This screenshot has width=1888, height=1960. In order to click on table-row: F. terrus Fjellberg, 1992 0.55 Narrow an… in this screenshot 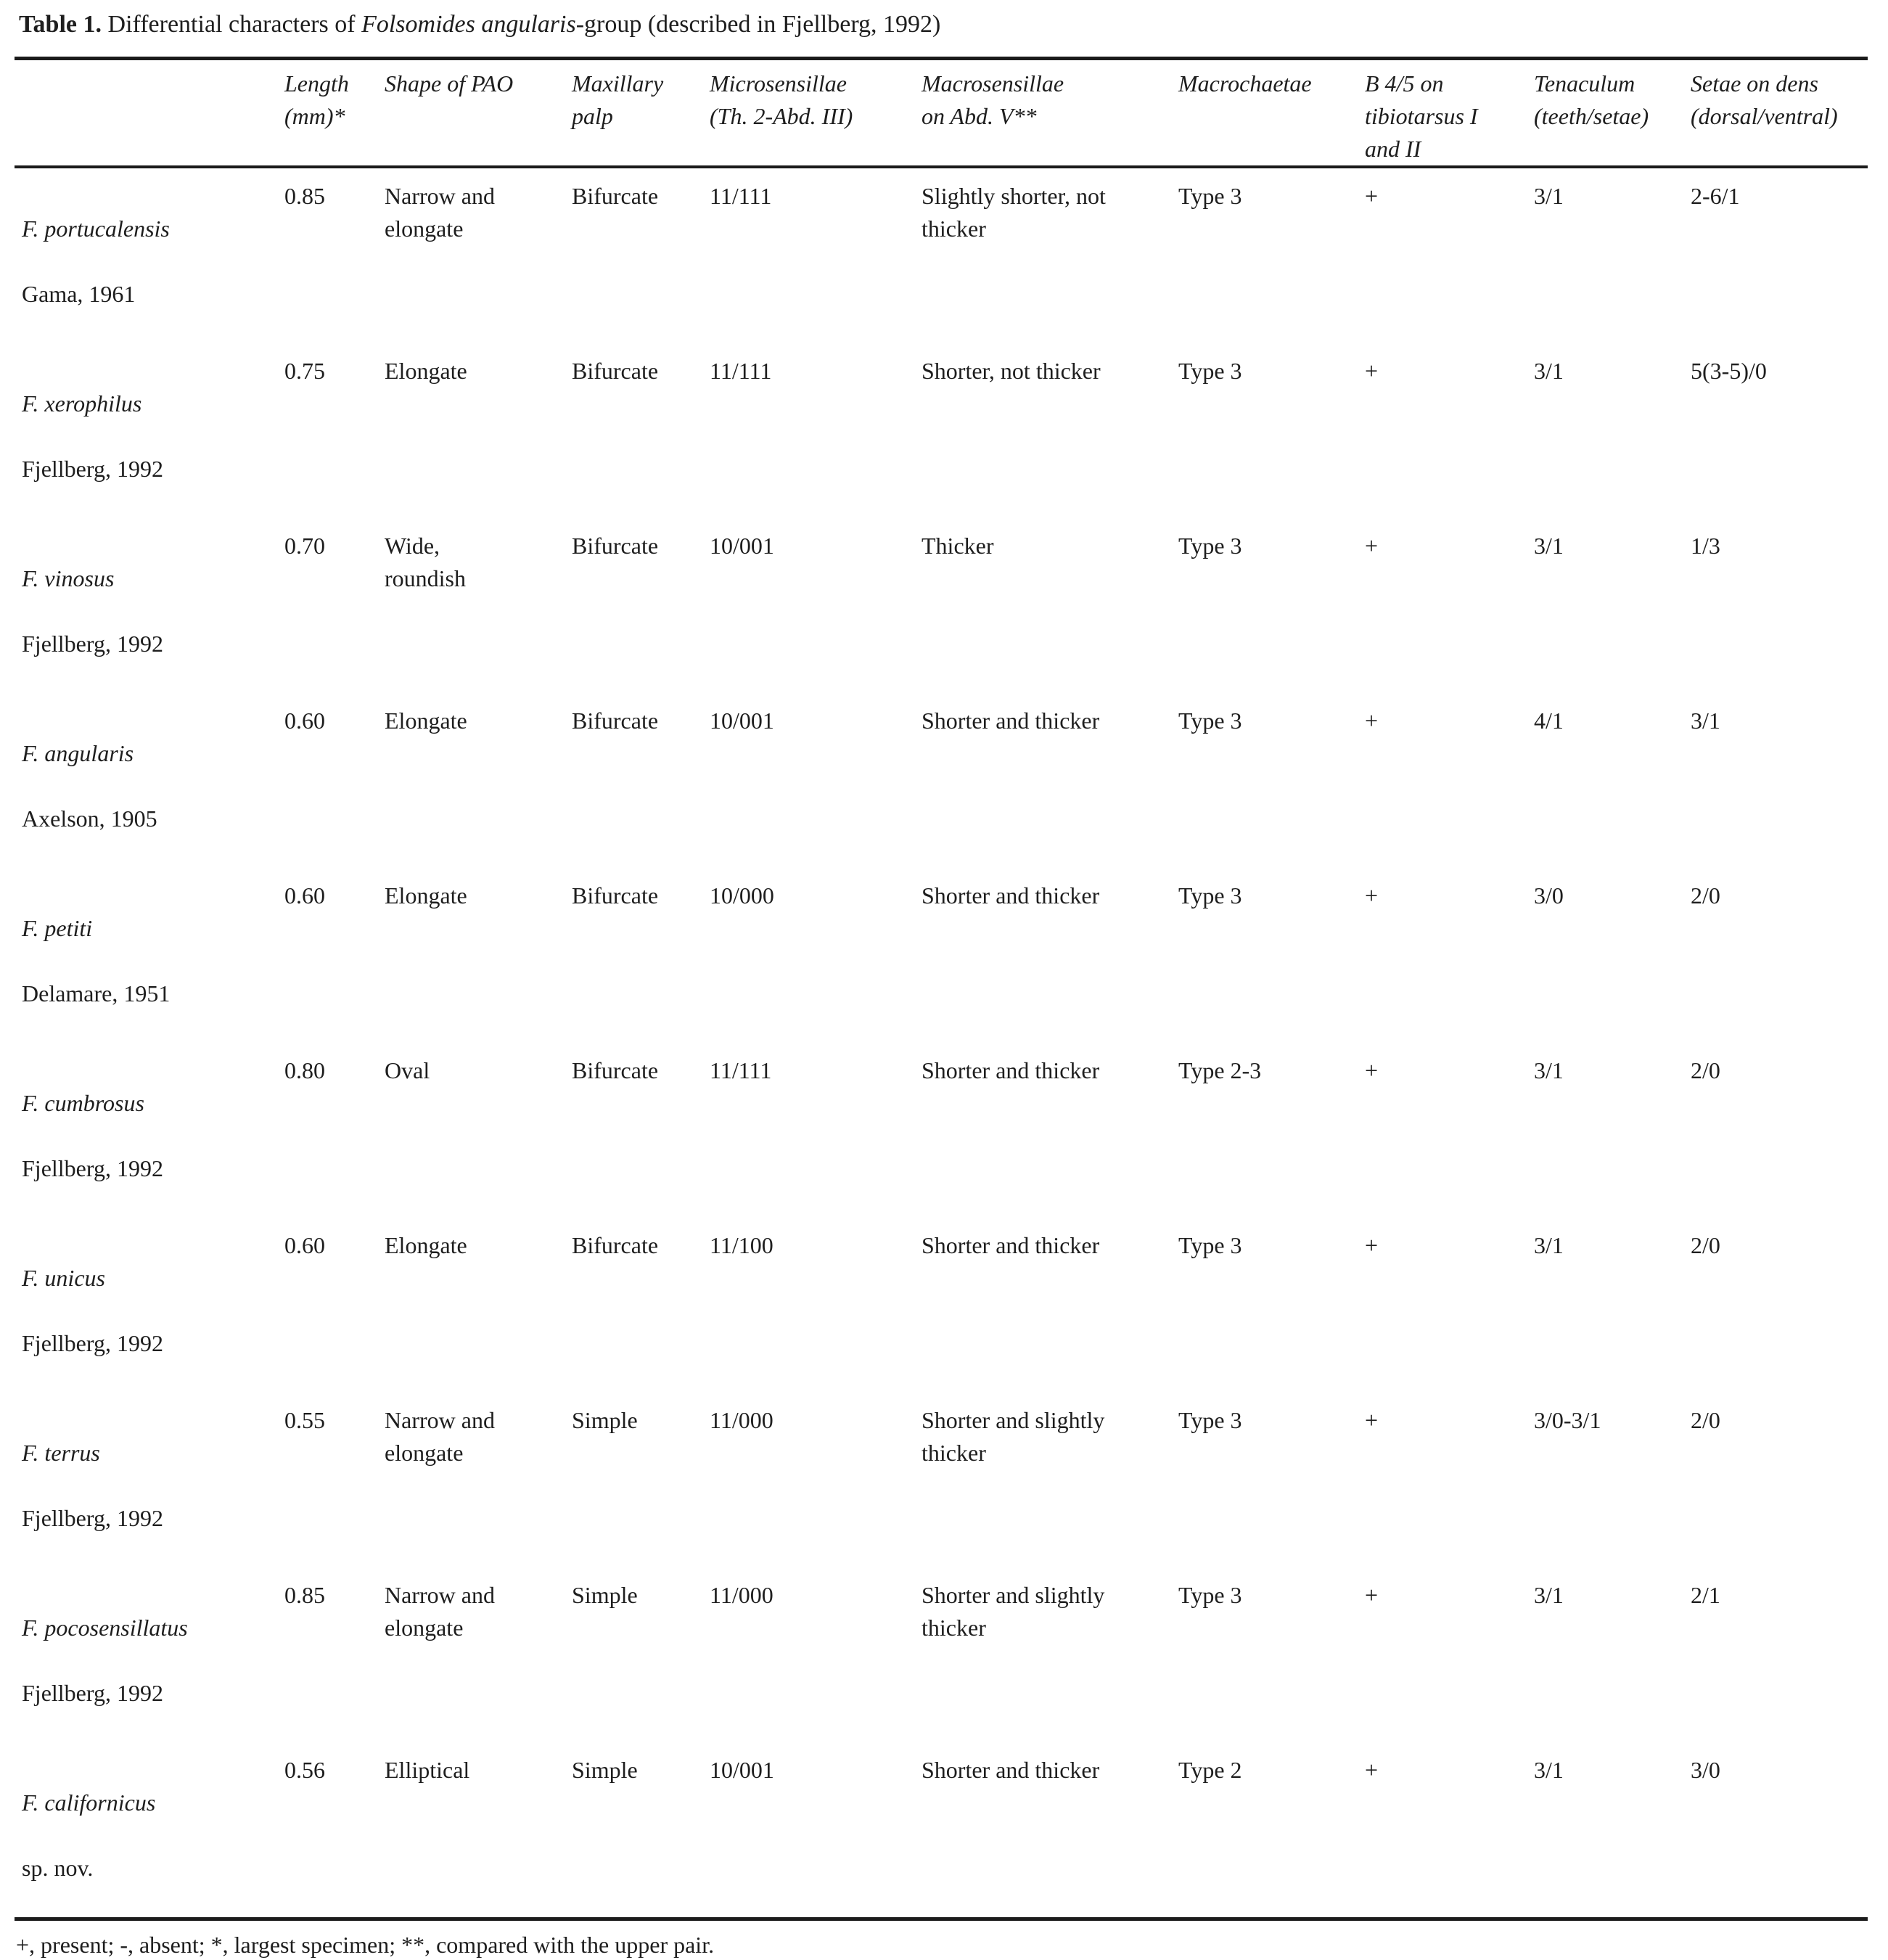, I will do `click(941, 1480)`.